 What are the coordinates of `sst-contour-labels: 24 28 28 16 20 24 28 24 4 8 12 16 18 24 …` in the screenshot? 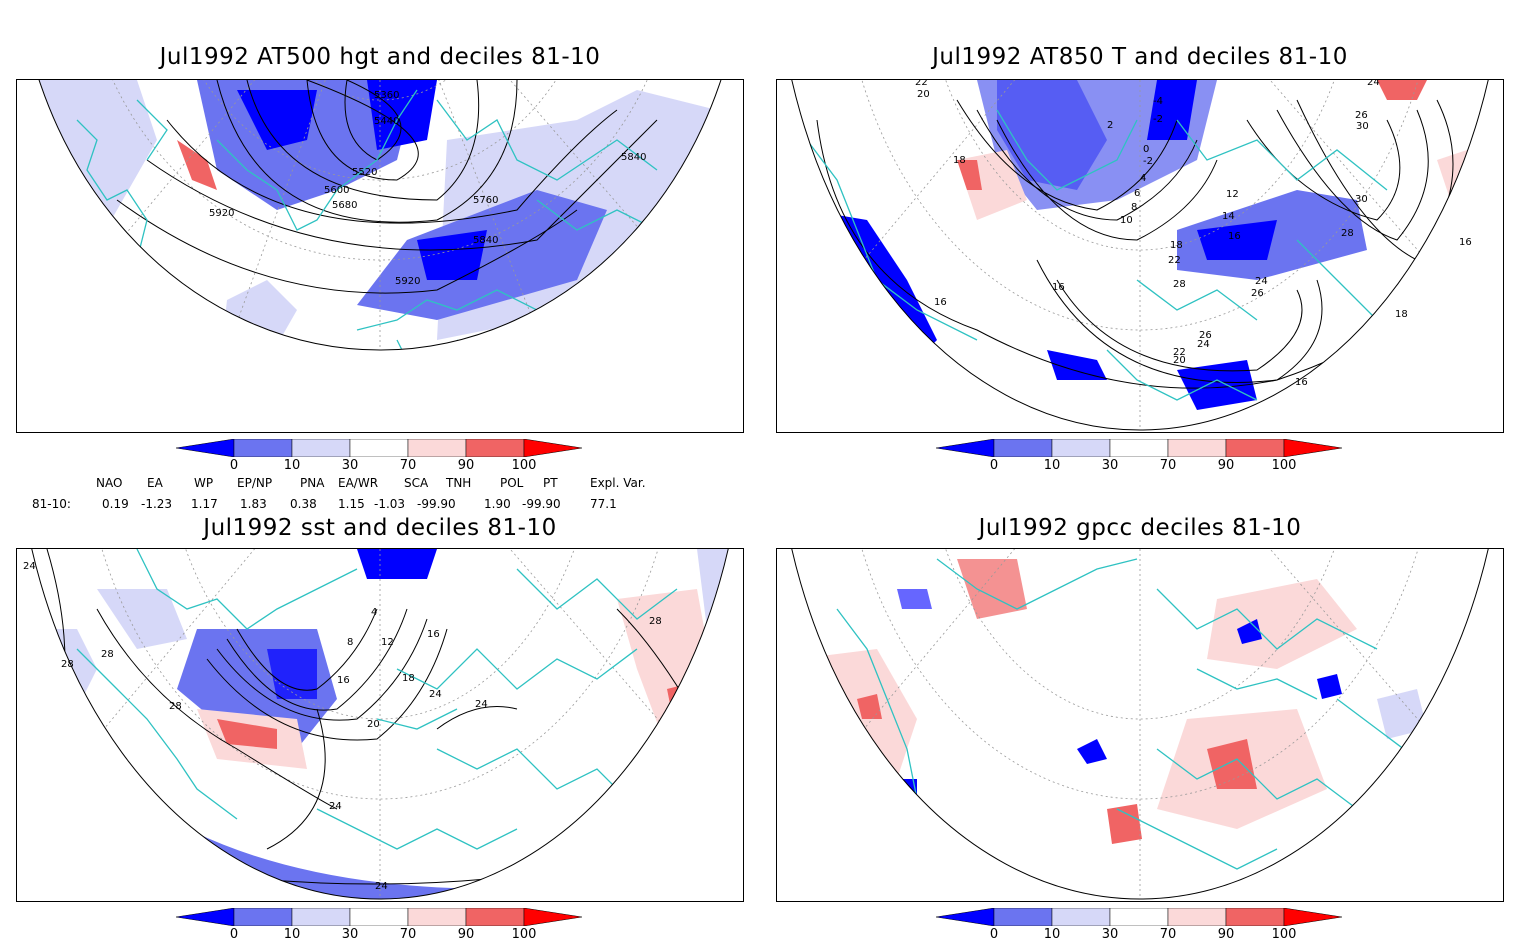 It's located at (342, 726).